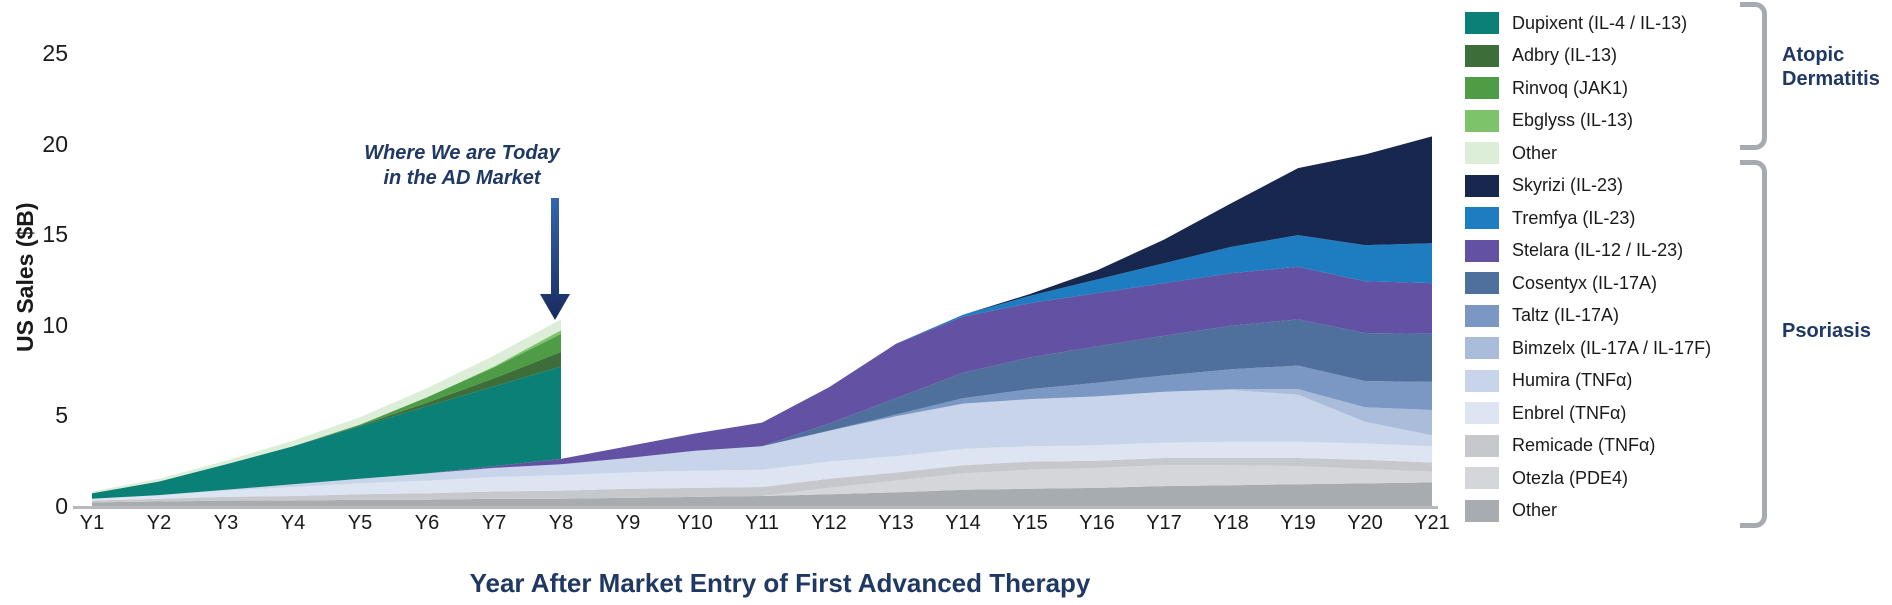  What do you see at coordinates (1753, 76) in the screenshot?
I see `atopic-dermatitis-bracket` at bounding box center [1753, 76].